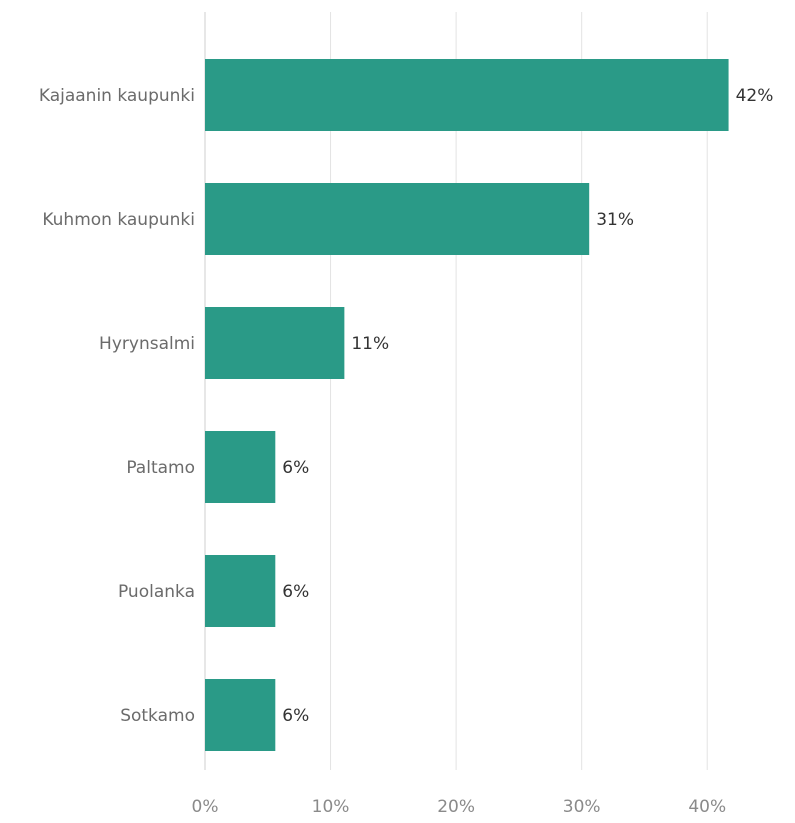  Describe the element at coordinates (160, 468) in the screenshot. I see `category-label: Paltamo` at that location.